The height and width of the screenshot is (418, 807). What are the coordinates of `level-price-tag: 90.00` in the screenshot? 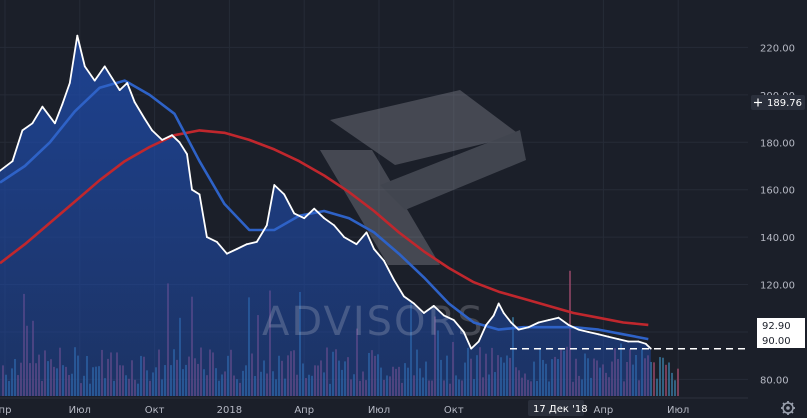 It's located at (781, 340).